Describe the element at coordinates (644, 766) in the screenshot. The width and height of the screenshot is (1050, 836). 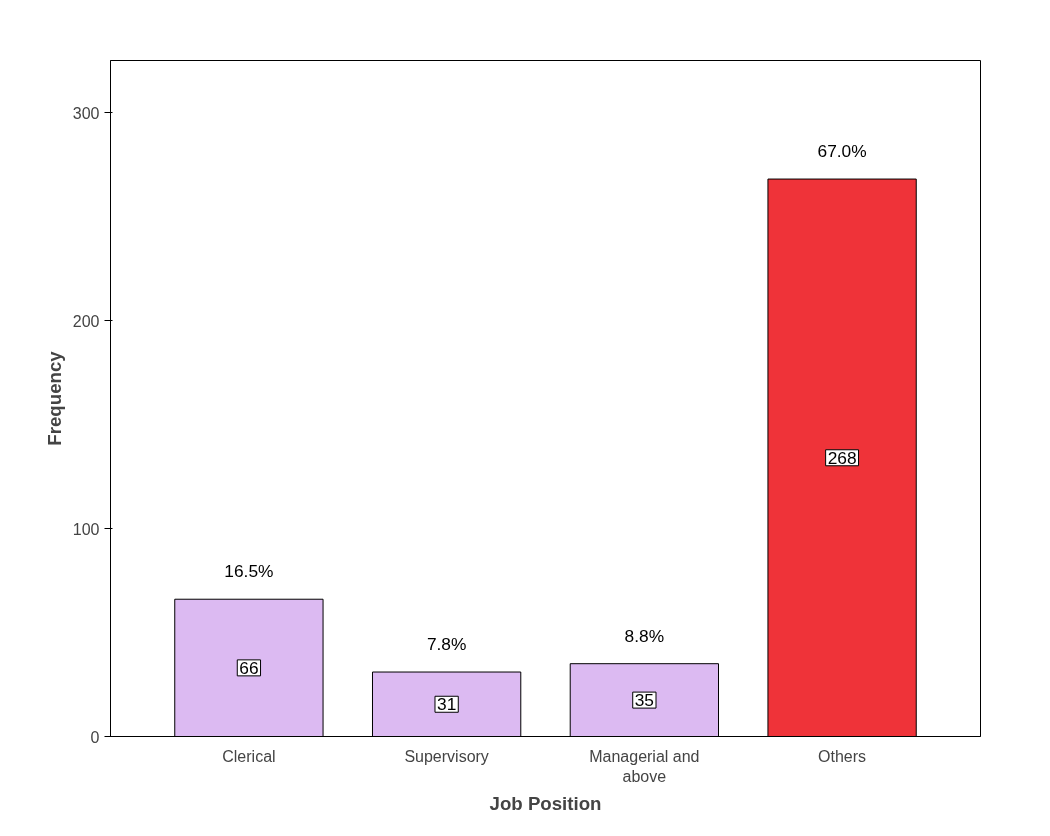
I see `x-tick-label: Managerial and above` at that location.